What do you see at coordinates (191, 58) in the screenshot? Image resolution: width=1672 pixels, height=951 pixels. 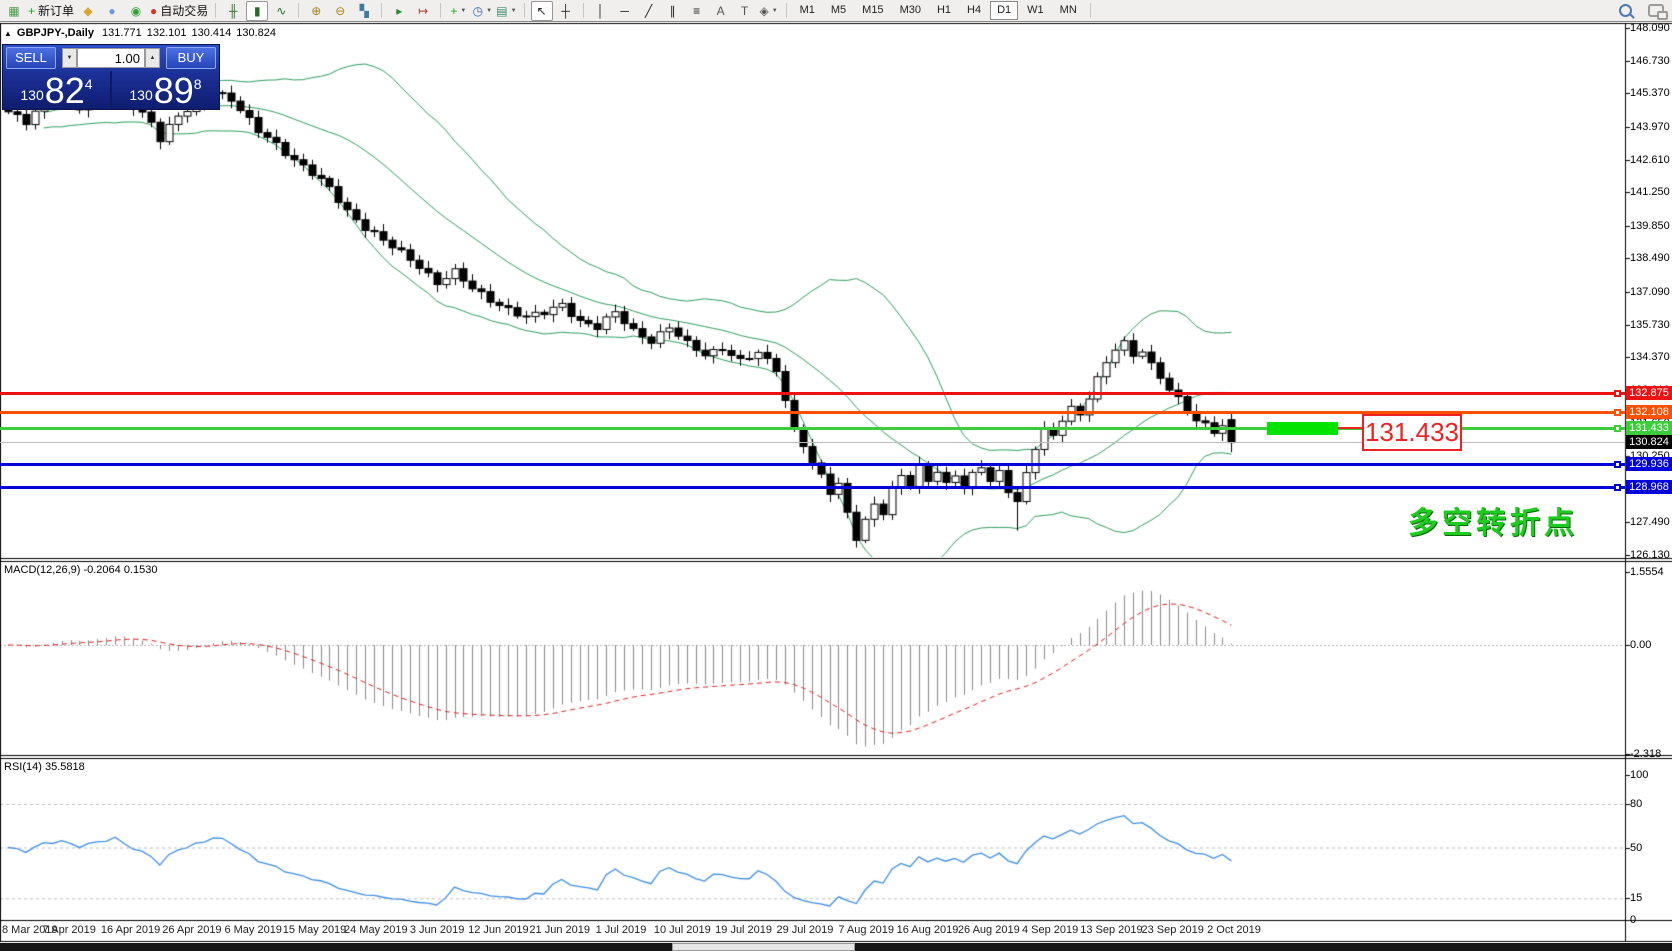 I see `buy-button: BUY` at bounding box center [191, 58].